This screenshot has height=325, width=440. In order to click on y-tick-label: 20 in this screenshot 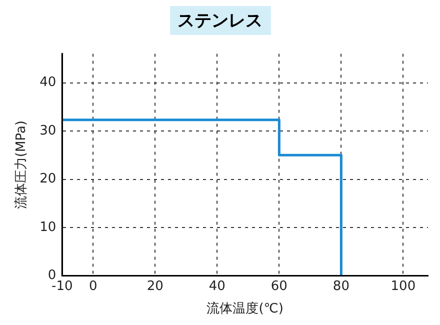, I will do `click(48, 179)`.